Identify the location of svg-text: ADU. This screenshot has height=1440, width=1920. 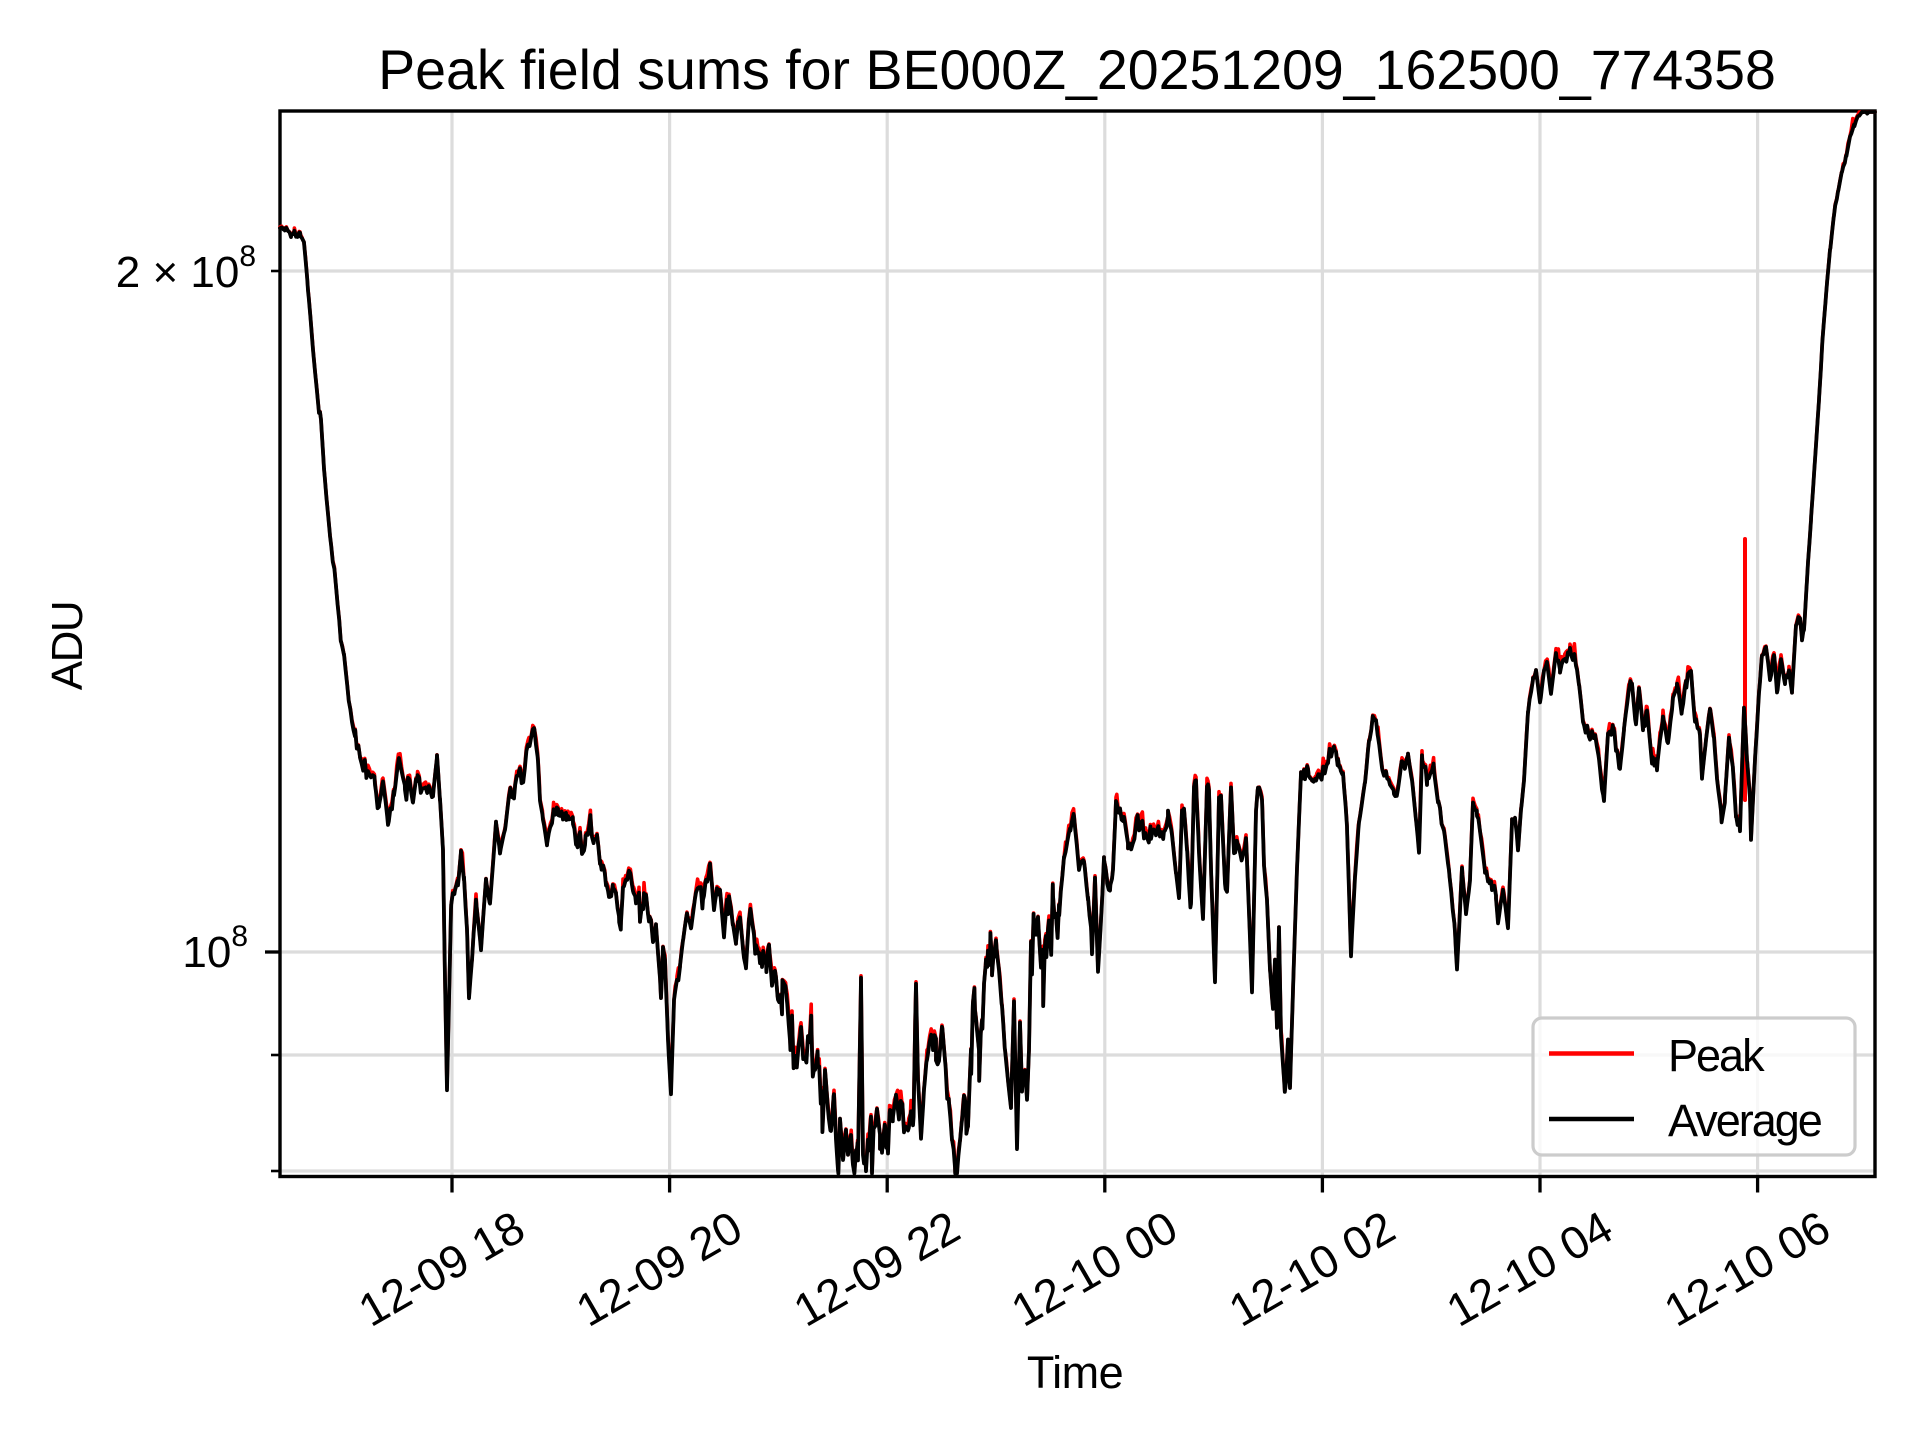
(67, 646).